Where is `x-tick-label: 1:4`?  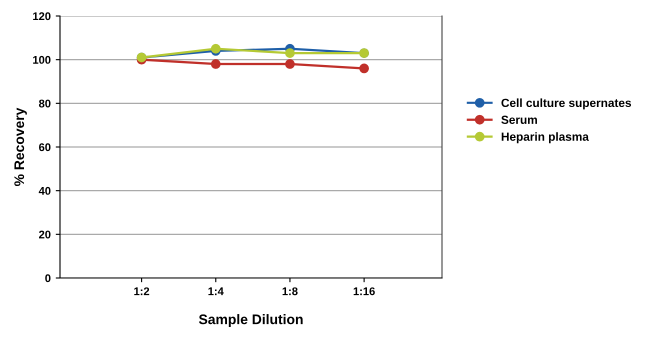
x-tick-label: 1:4 is located at coordinates (216, 291).